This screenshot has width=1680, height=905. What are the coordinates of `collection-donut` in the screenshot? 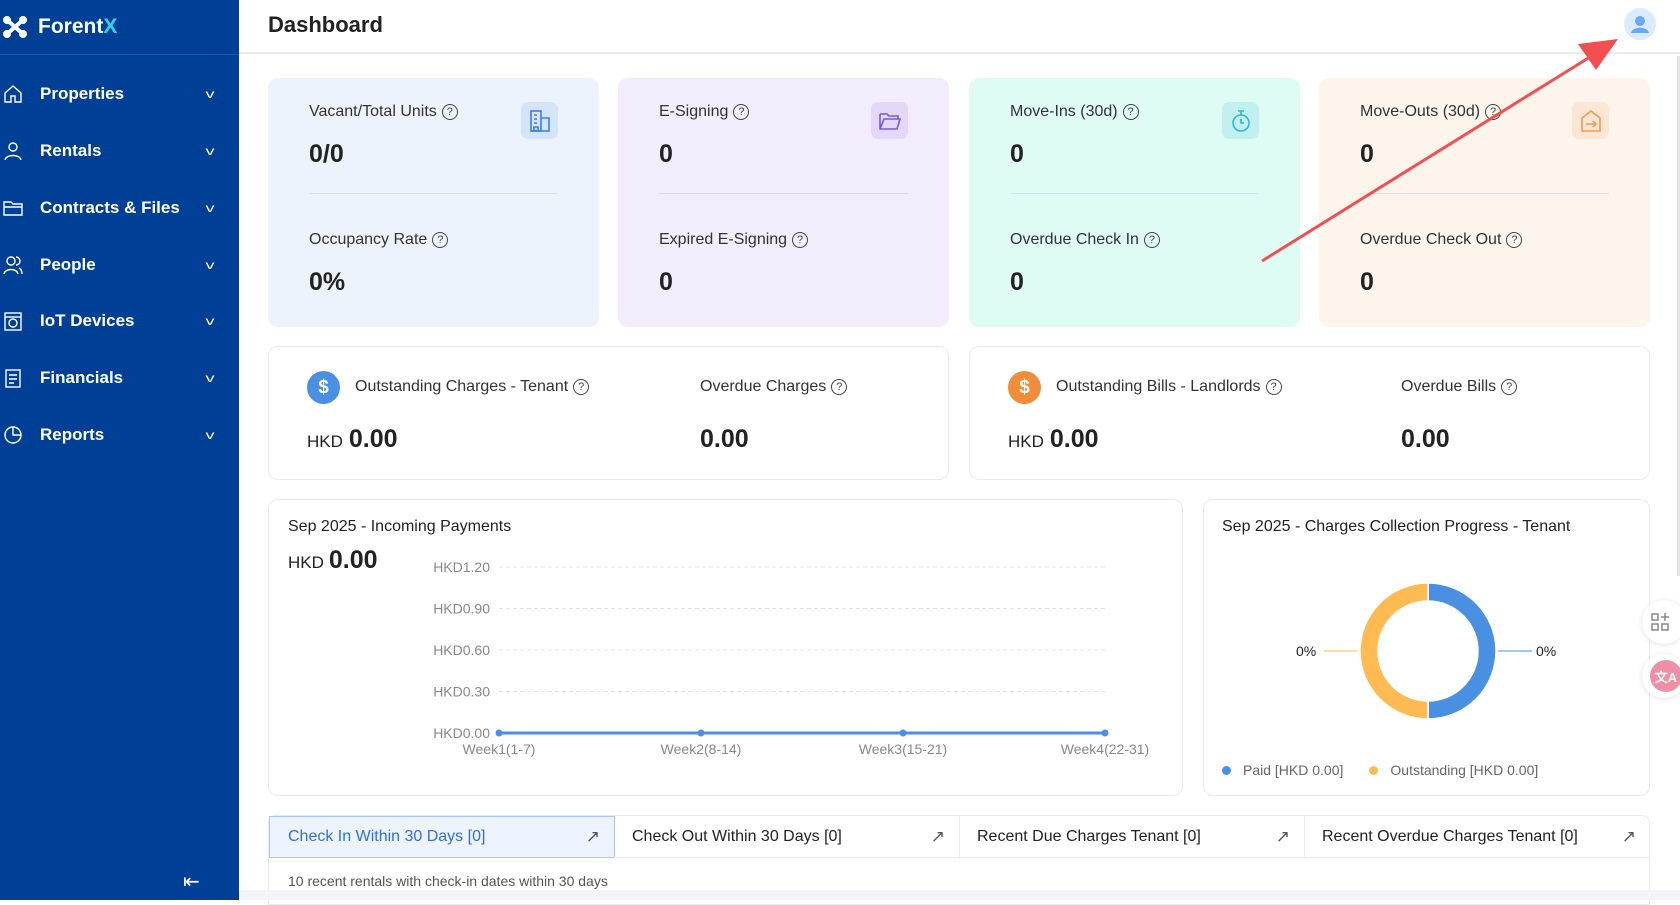 It's located at (1428, 651).